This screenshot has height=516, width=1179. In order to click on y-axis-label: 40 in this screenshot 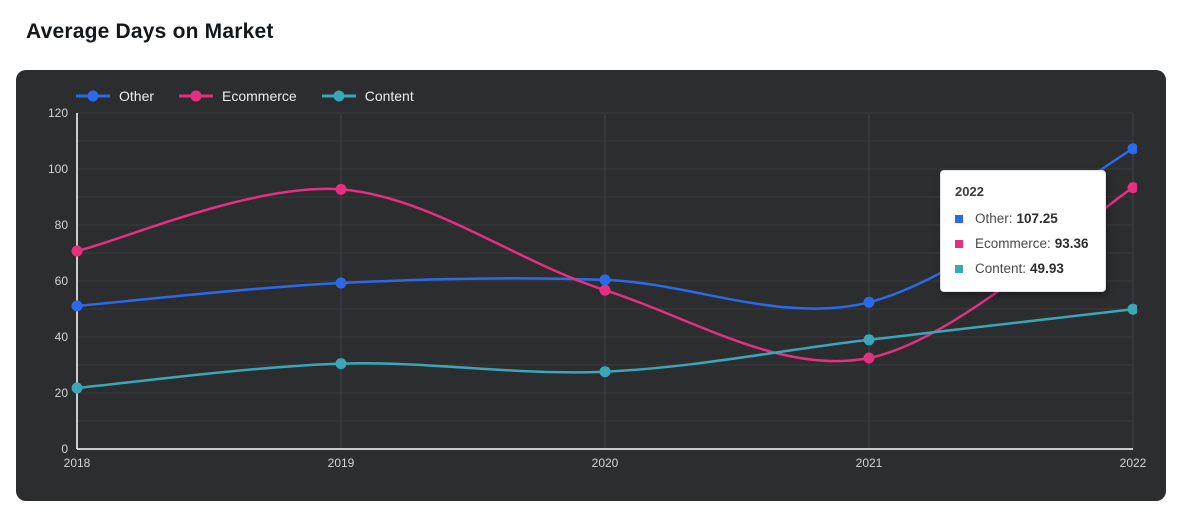, I will do `click(62, 337)`.